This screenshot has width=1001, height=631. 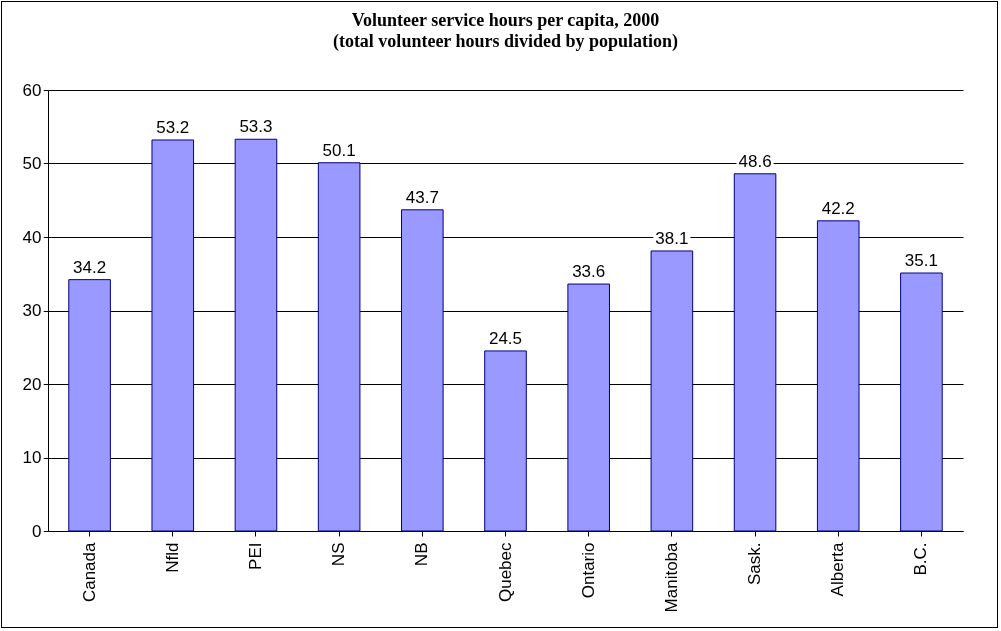 What do you see at coordinates (921, 559) in the screenshot?
I see `x-tick-label: B.C.` at bounding box center [921, 559].